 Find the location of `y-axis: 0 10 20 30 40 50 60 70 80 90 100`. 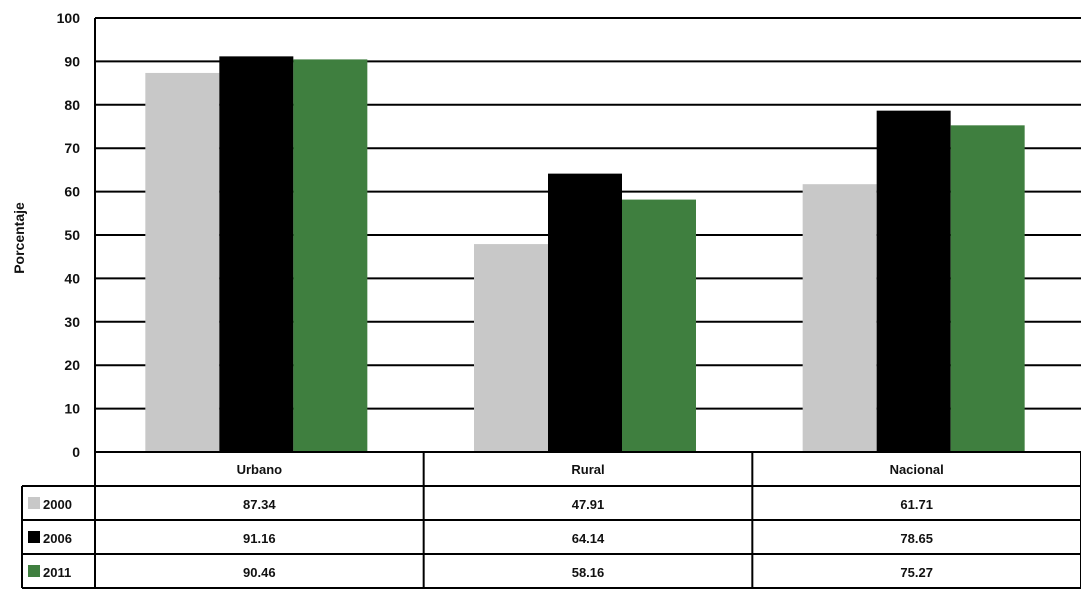

y-axis: 0 10 20 30 40 50 60 70 80 90 100 is located at coordinates (76, 235).